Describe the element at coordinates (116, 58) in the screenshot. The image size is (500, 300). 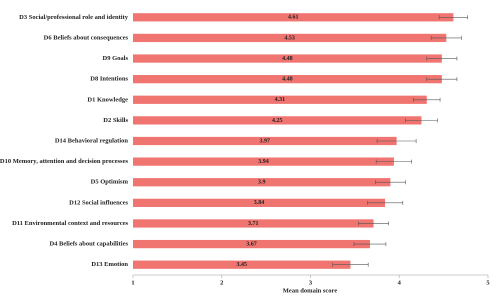
I see `y-tick-label: D9 Goals` at that location.